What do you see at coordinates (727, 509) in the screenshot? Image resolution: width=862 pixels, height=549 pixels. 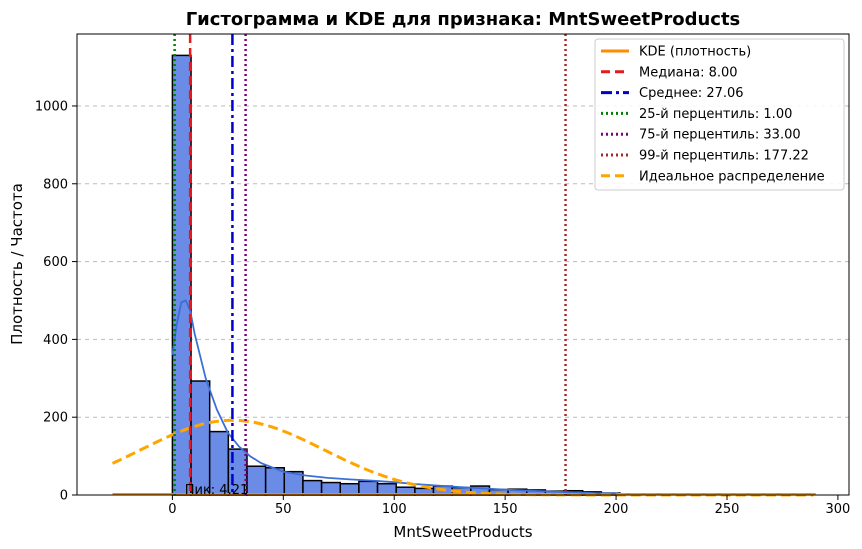 I see `x-tick-label: 250` at bounding box center [727, 509].